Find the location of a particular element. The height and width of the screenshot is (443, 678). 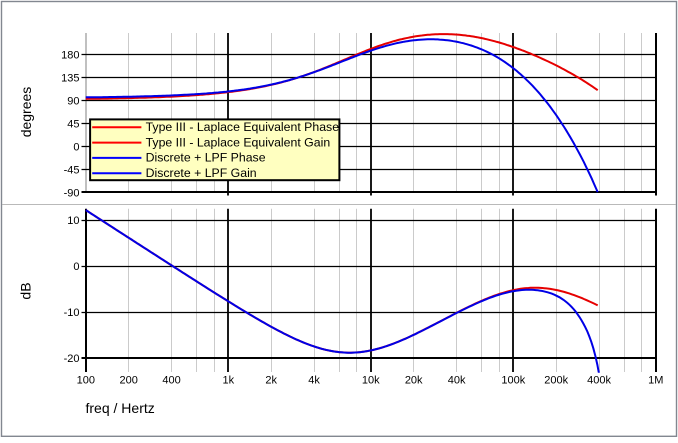

svg-text: 1k is located at coordinates (228, 381).